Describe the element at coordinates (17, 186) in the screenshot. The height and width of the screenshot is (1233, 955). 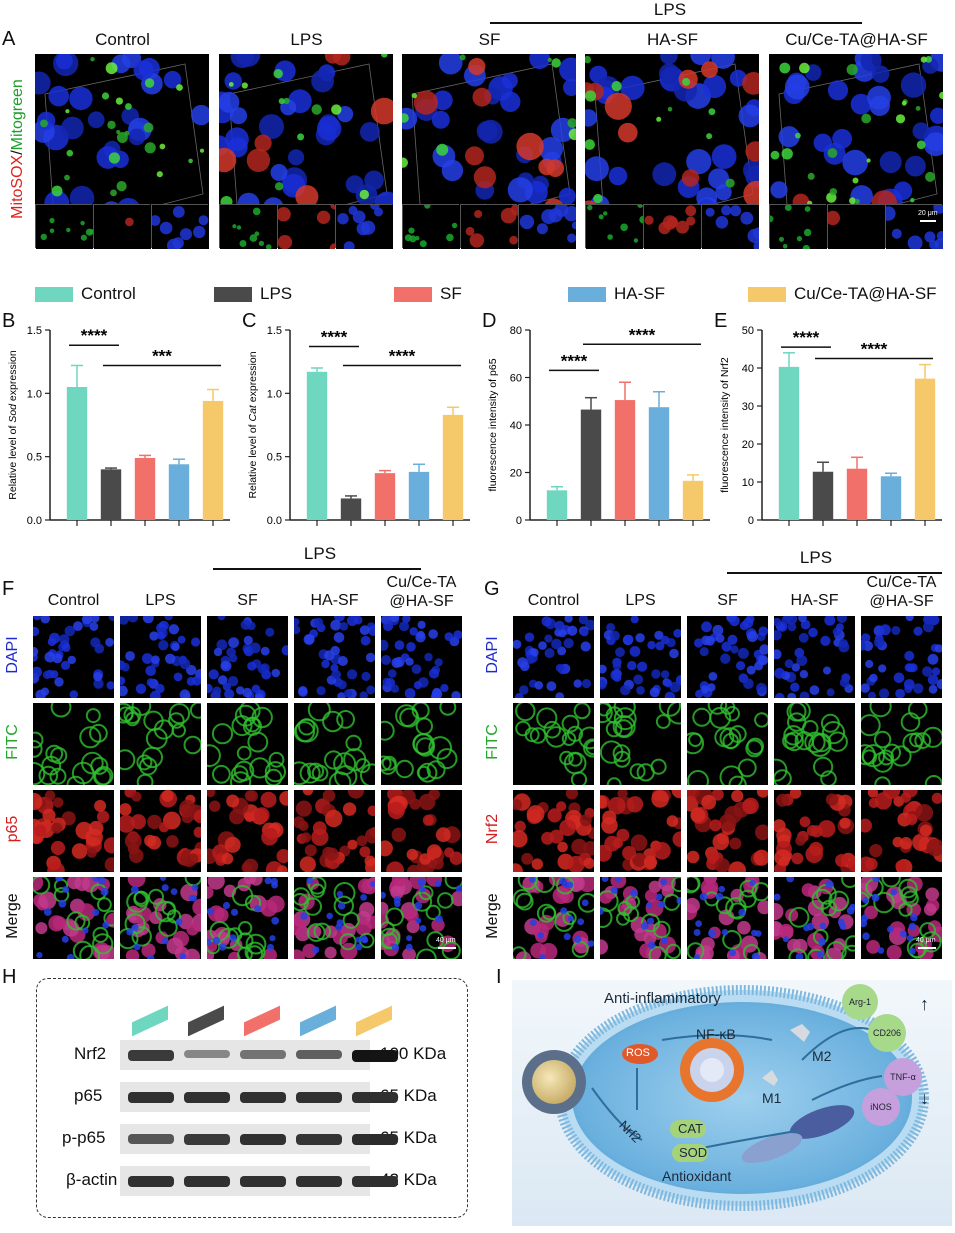
I see `mitosox-label: MitoSOX` at that location.